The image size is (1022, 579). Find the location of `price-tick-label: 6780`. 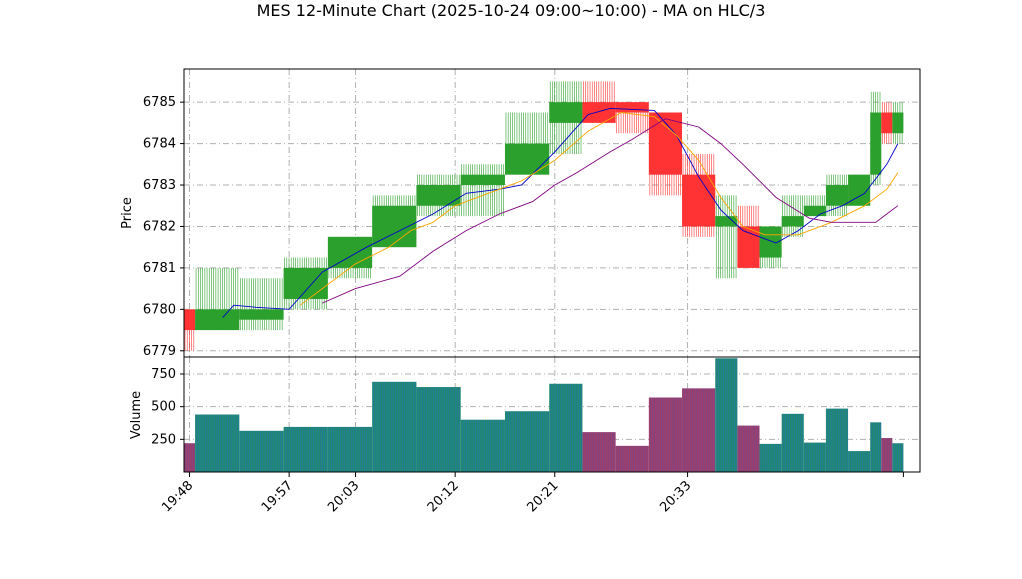

price-tick-label: 6780 is located at coordinates (159, 309).